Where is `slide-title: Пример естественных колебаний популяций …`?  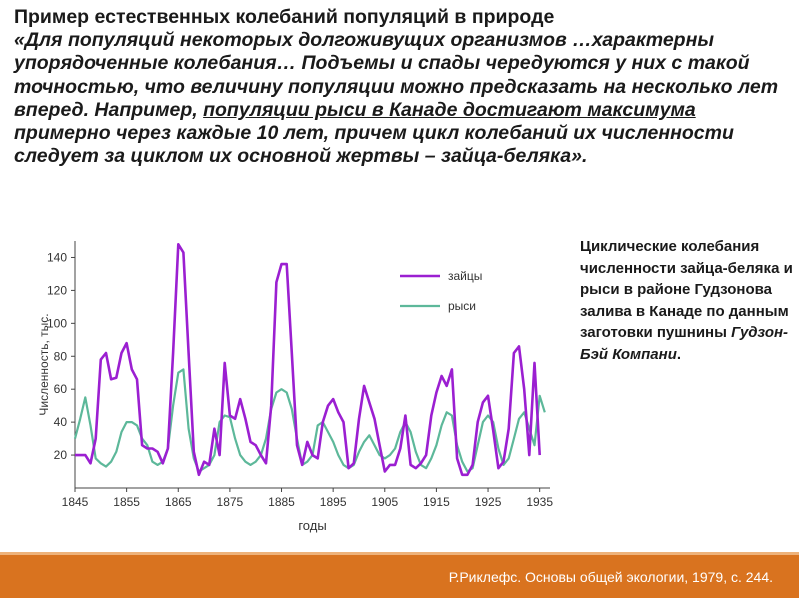 slide-title: Пример естественных колебаний популяций … is located at coordinates (284, 17).